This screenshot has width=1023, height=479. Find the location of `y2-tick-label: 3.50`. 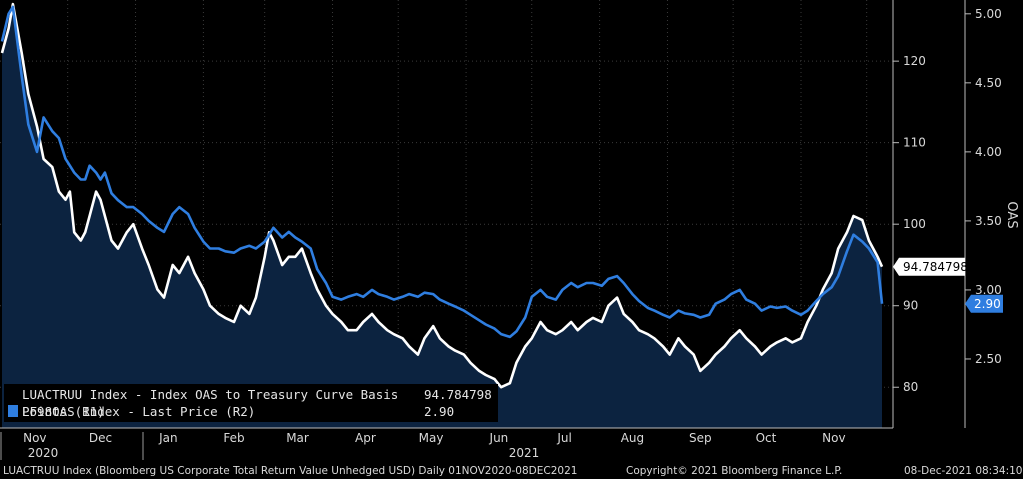

y2-tick-label: 3.50 is located at coordinates (988, 221).